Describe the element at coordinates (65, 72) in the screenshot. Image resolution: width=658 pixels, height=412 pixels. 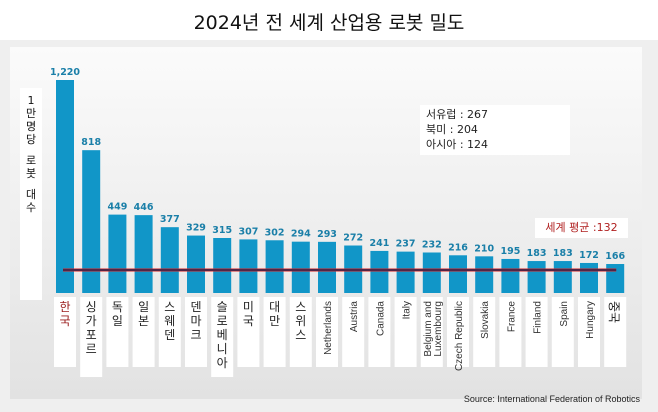
I see `value-label: 1,220` at that location.